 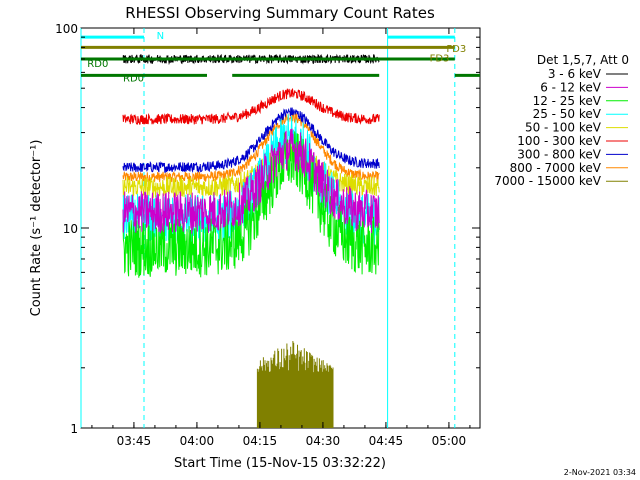 I want to click on legend-label-2: 12 - 25 keV, so click(x=567, y=101).